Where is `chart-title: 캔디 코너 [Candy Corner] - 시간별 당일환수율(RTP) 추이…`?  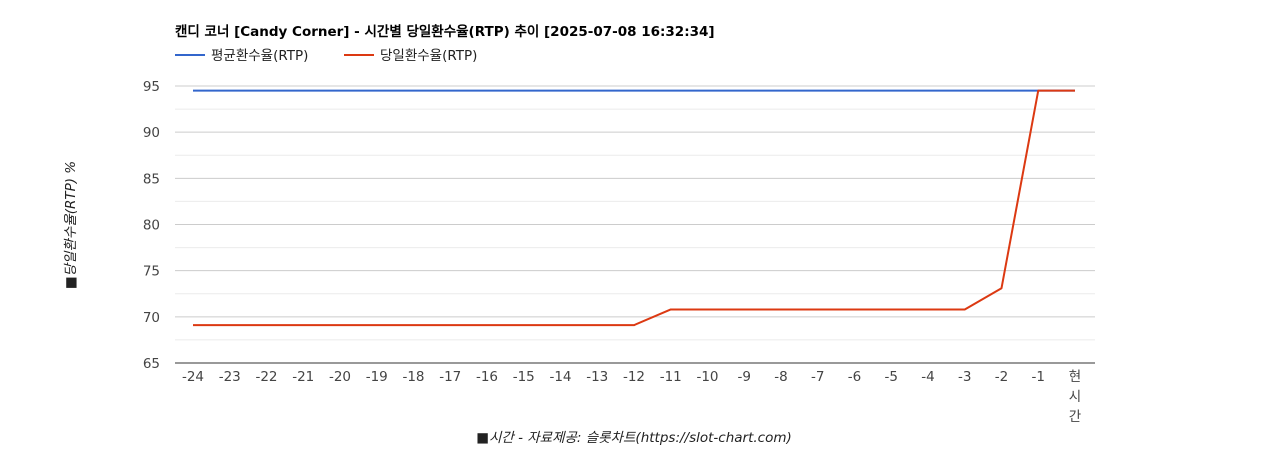
chart-title: 캔디 코너 [Candy Corner] - 시간별 당일환수율(RTP) 추이… is located at coordinates (445, 31).